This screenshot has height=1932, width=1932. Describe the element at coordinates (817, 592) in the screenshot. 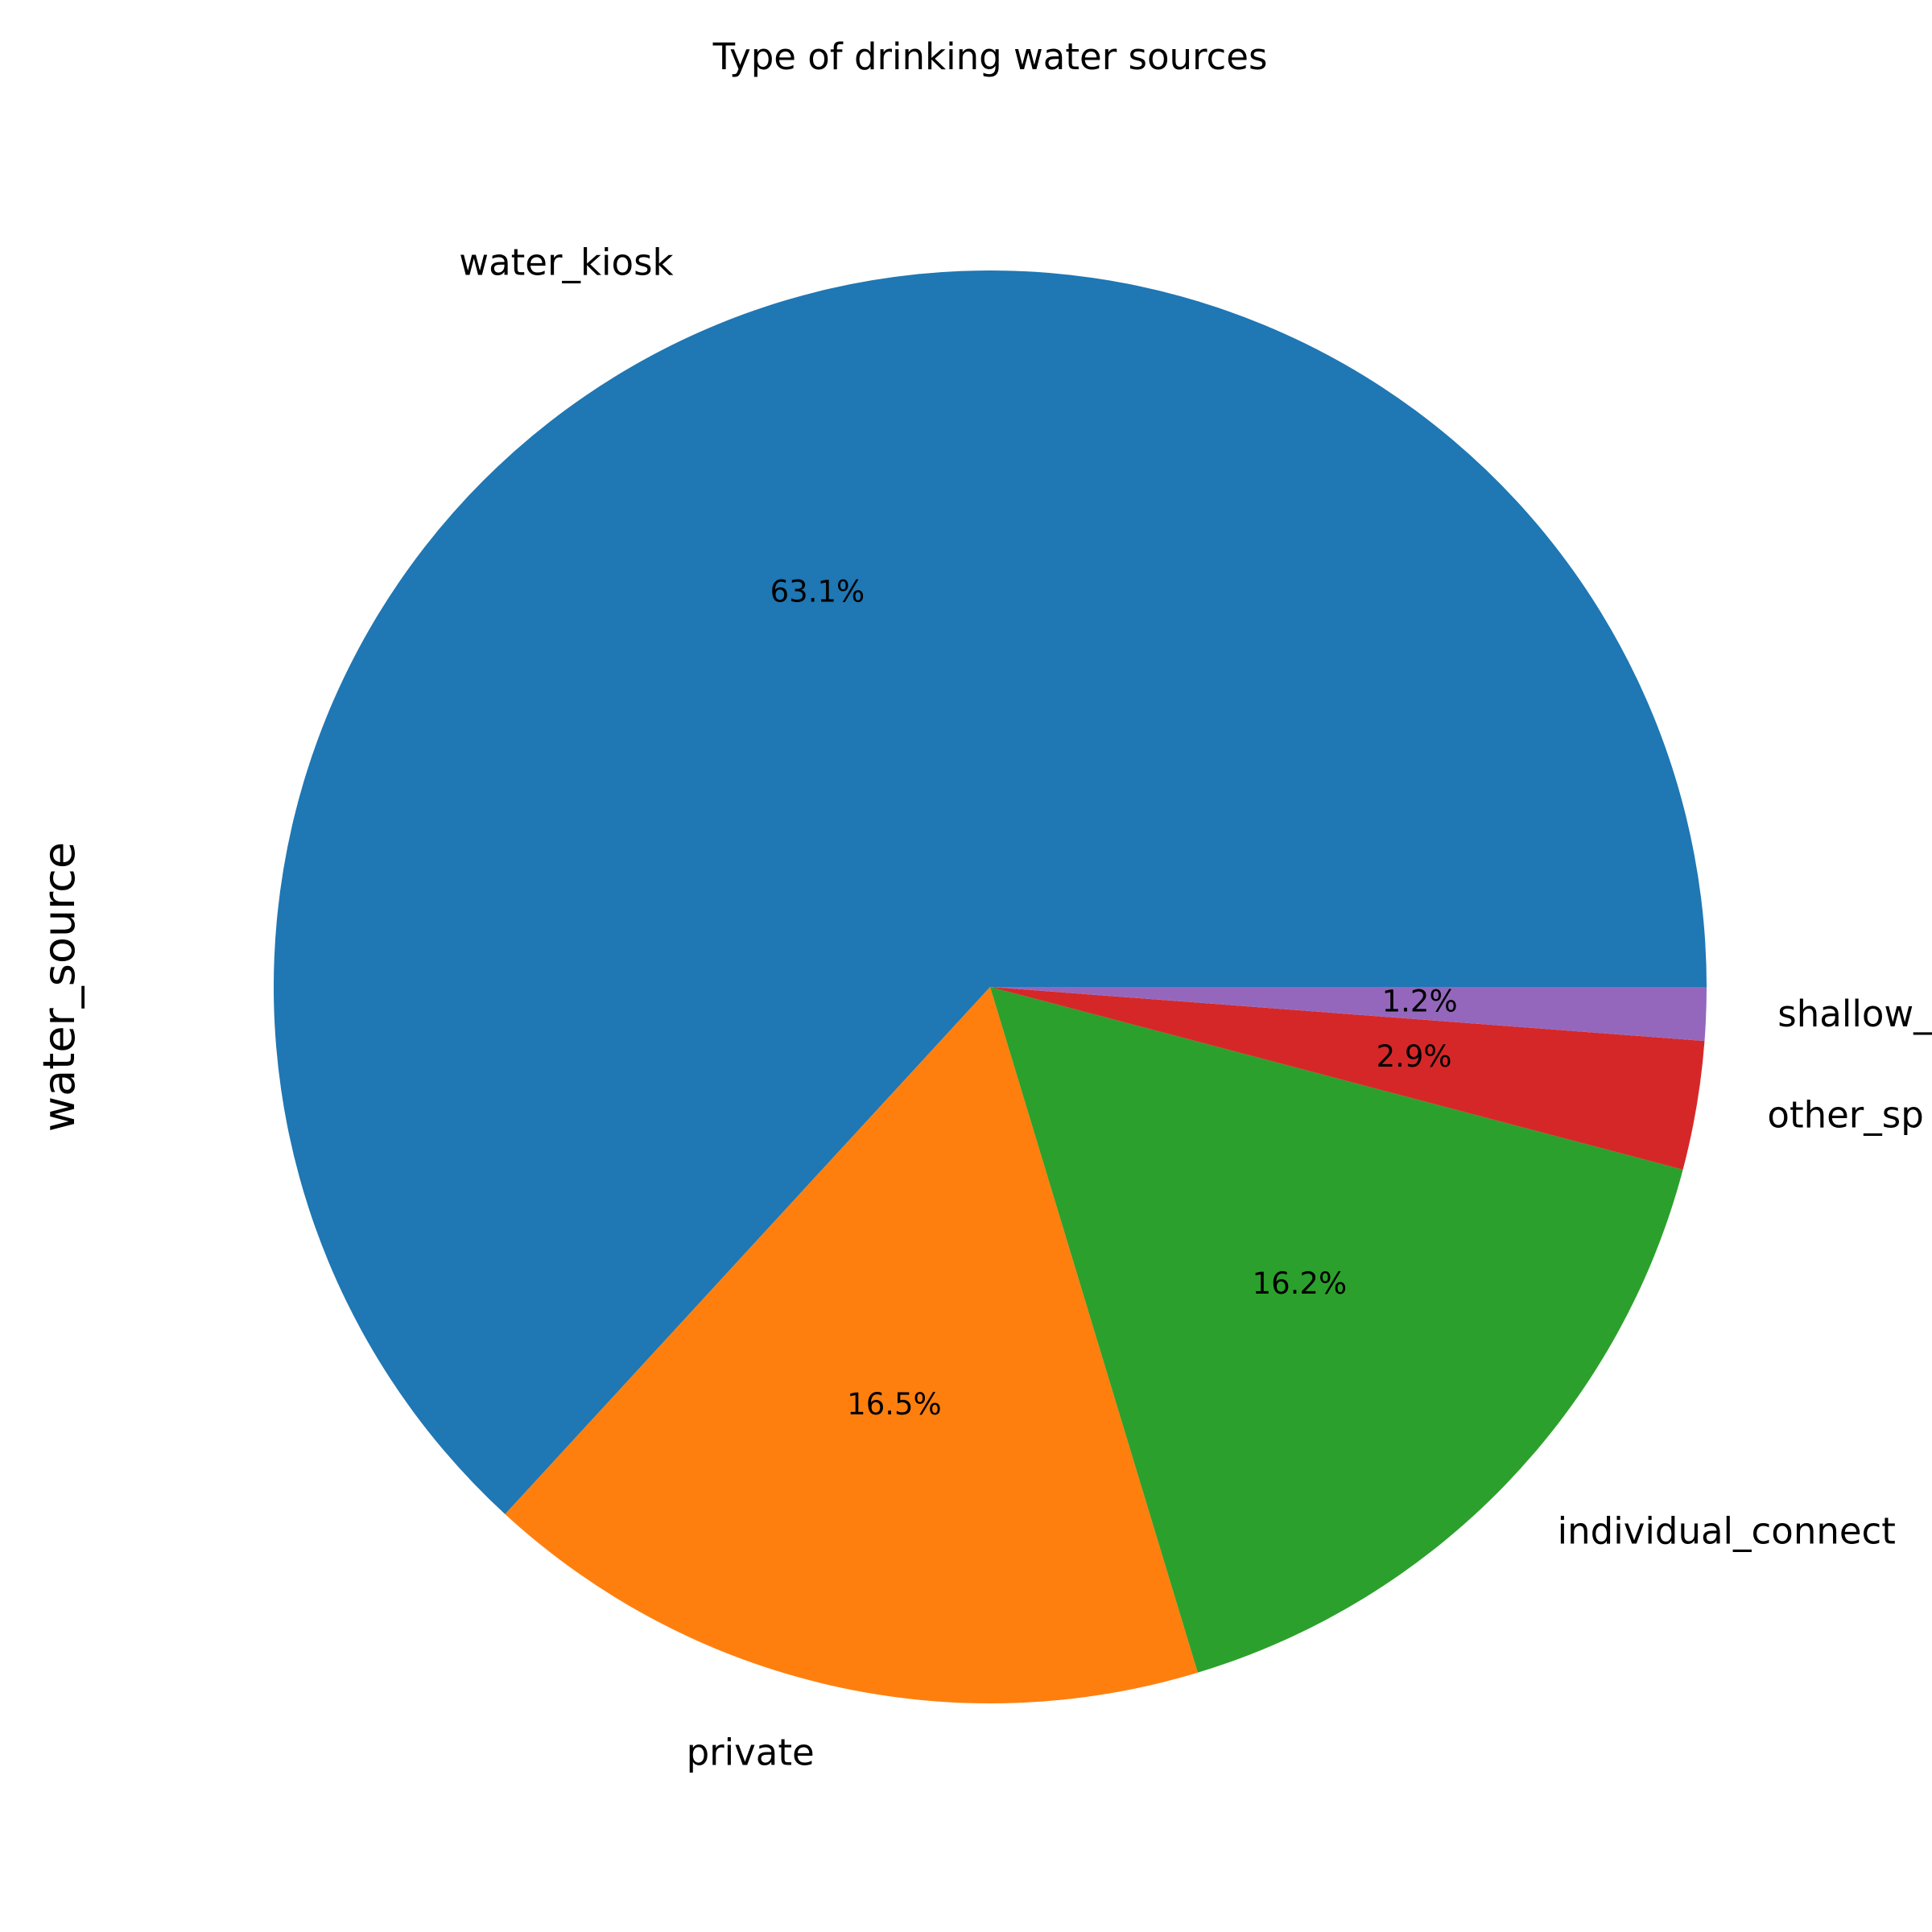

I see `slice-percent-water_kiosk: 63.1%` at that location.